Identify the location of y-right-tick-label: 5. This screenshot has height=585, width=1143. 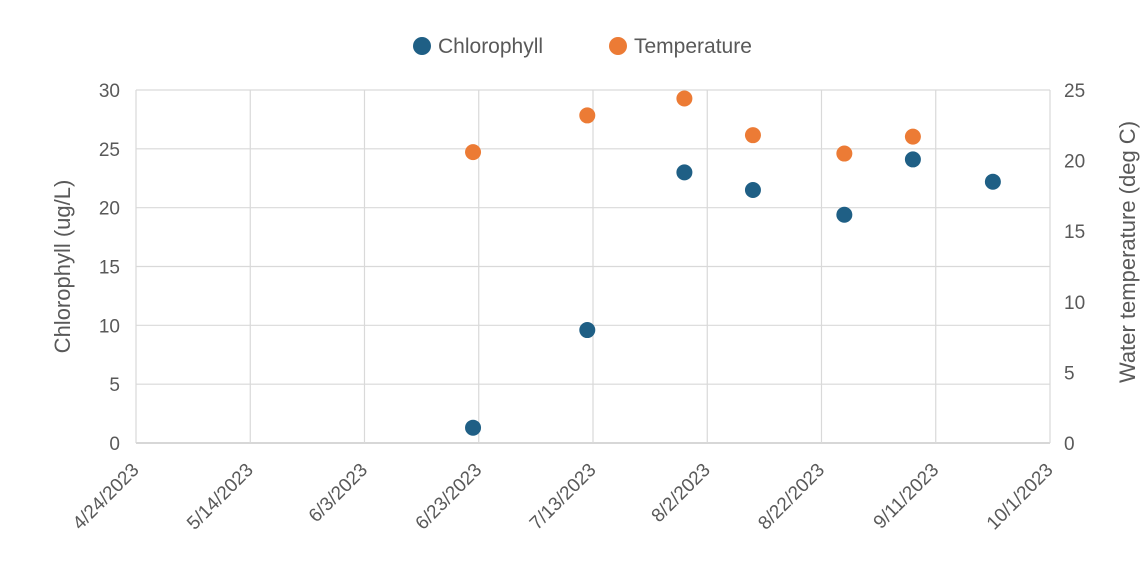
(1069, 373).